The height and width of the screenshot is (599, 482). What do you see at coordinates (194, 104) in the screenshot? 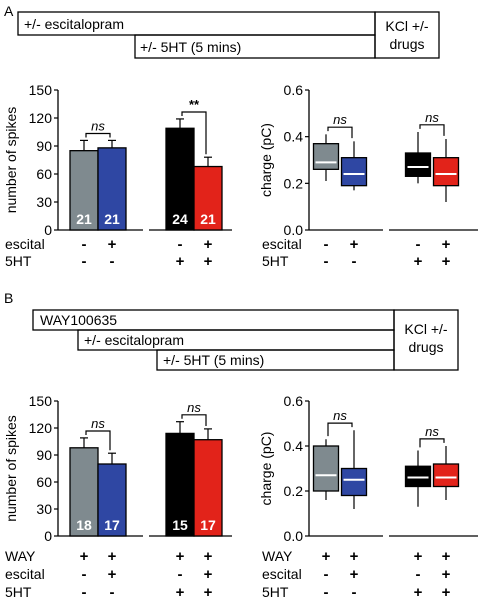
I see `significance-label: **` at bounding box center [194, 104].